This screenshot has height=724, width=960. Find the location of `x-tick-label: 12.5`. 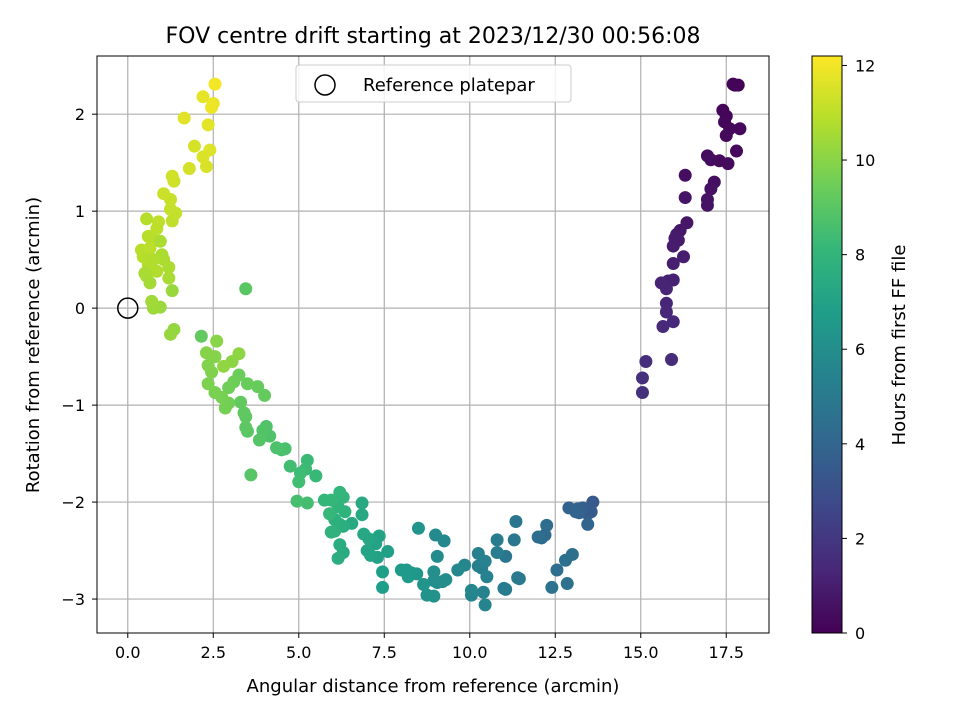

x-tick-label: 12.5 is located at coordinates (555, 652).